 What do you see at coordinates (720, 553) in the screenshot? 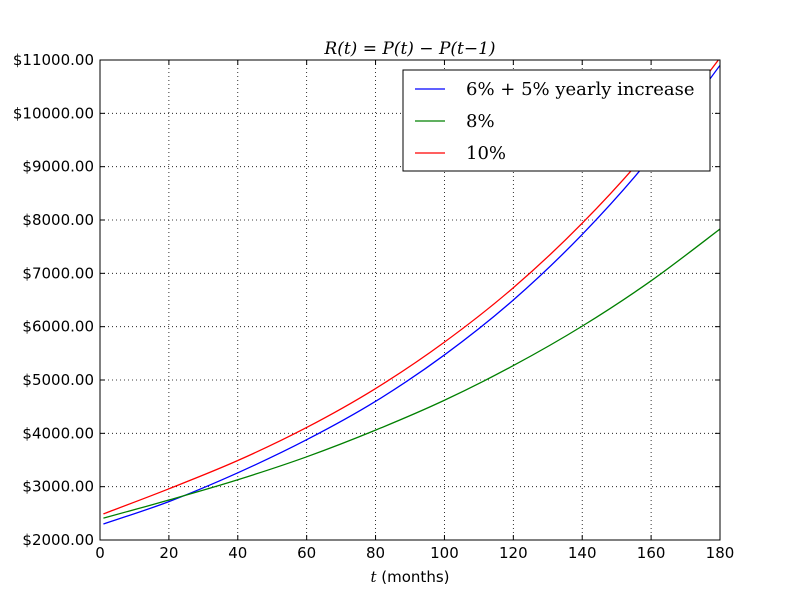
I see `x-tick-label: 180` at bounding box center [720, 553].